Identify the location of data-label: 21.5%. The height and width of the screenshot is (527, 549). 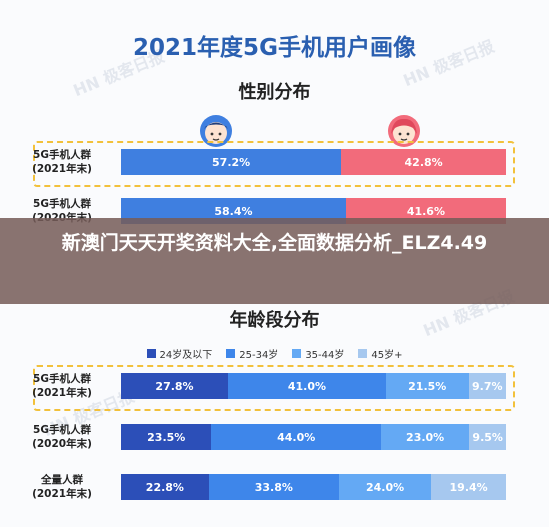
(427, 386).